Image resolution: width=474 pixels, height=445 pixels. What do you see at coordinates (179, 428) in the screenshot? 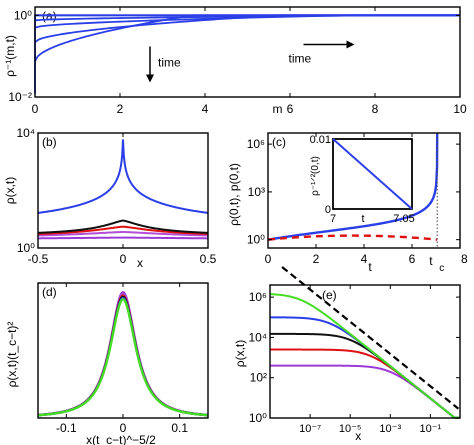
I see `panel-d-x-ticklabel: 0.1` at bounding box center [179, 428].